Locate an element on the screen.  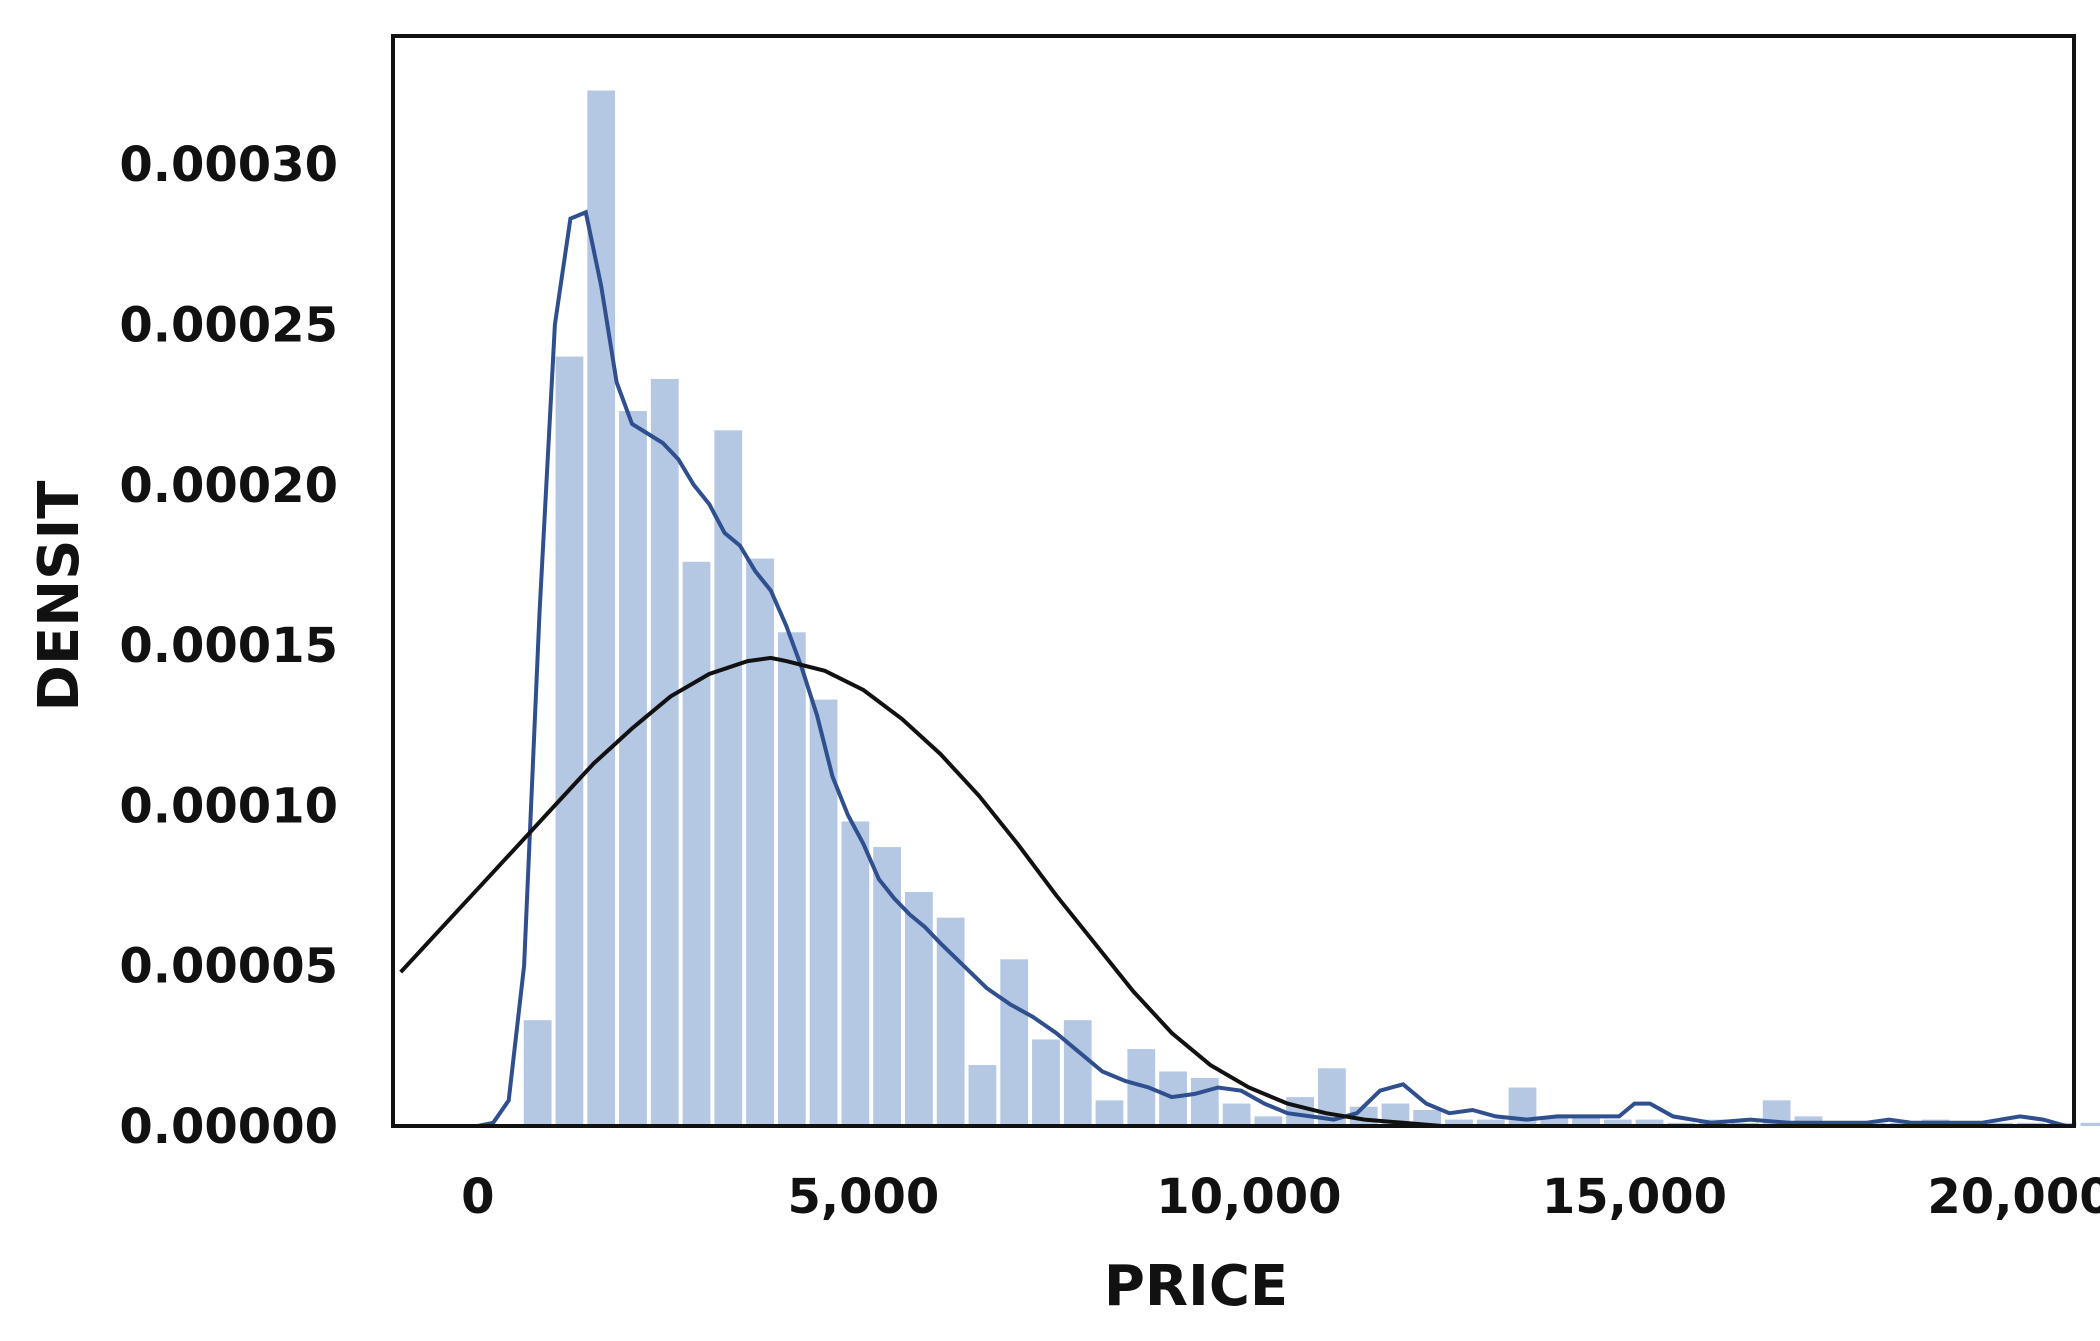
y-tick-label: 0.00010 is located at coordinates (228, 806).